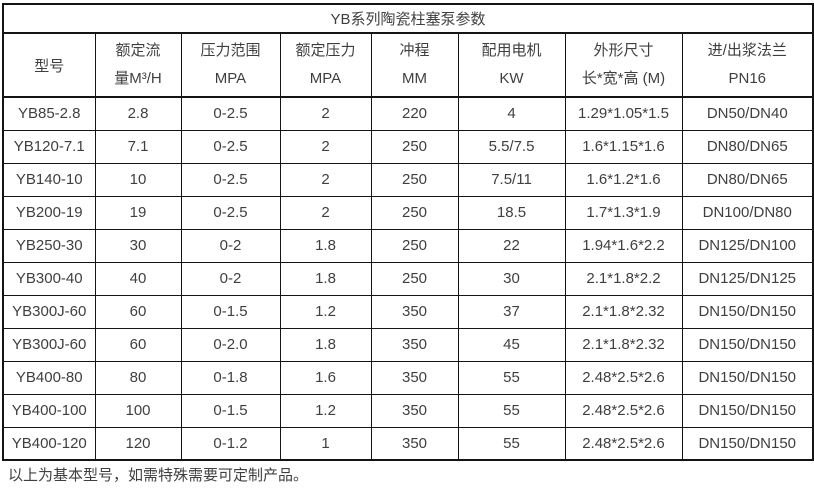  What do you see at coordinates (511, 78) in the screenshot?
I see `column-header-line2: KW` at bounding box center [511, 78].